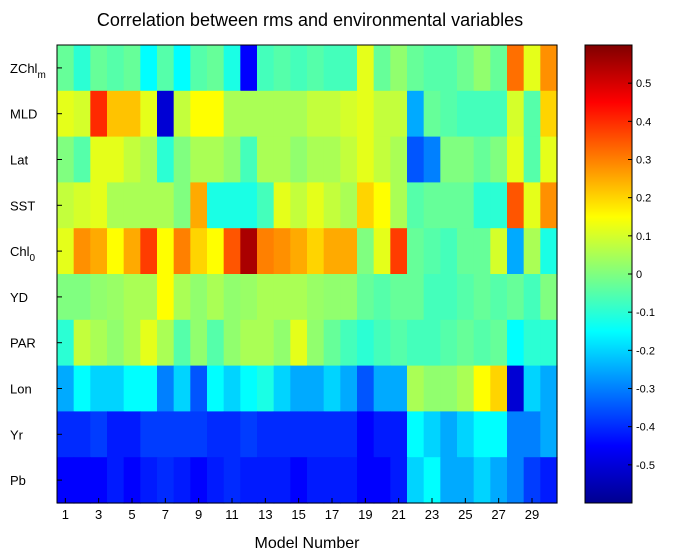 The image size is (675, 552). Describe the element at coordinates (308, 543) in the screenshot. I see `x-axis-label: Model Number` at that location.